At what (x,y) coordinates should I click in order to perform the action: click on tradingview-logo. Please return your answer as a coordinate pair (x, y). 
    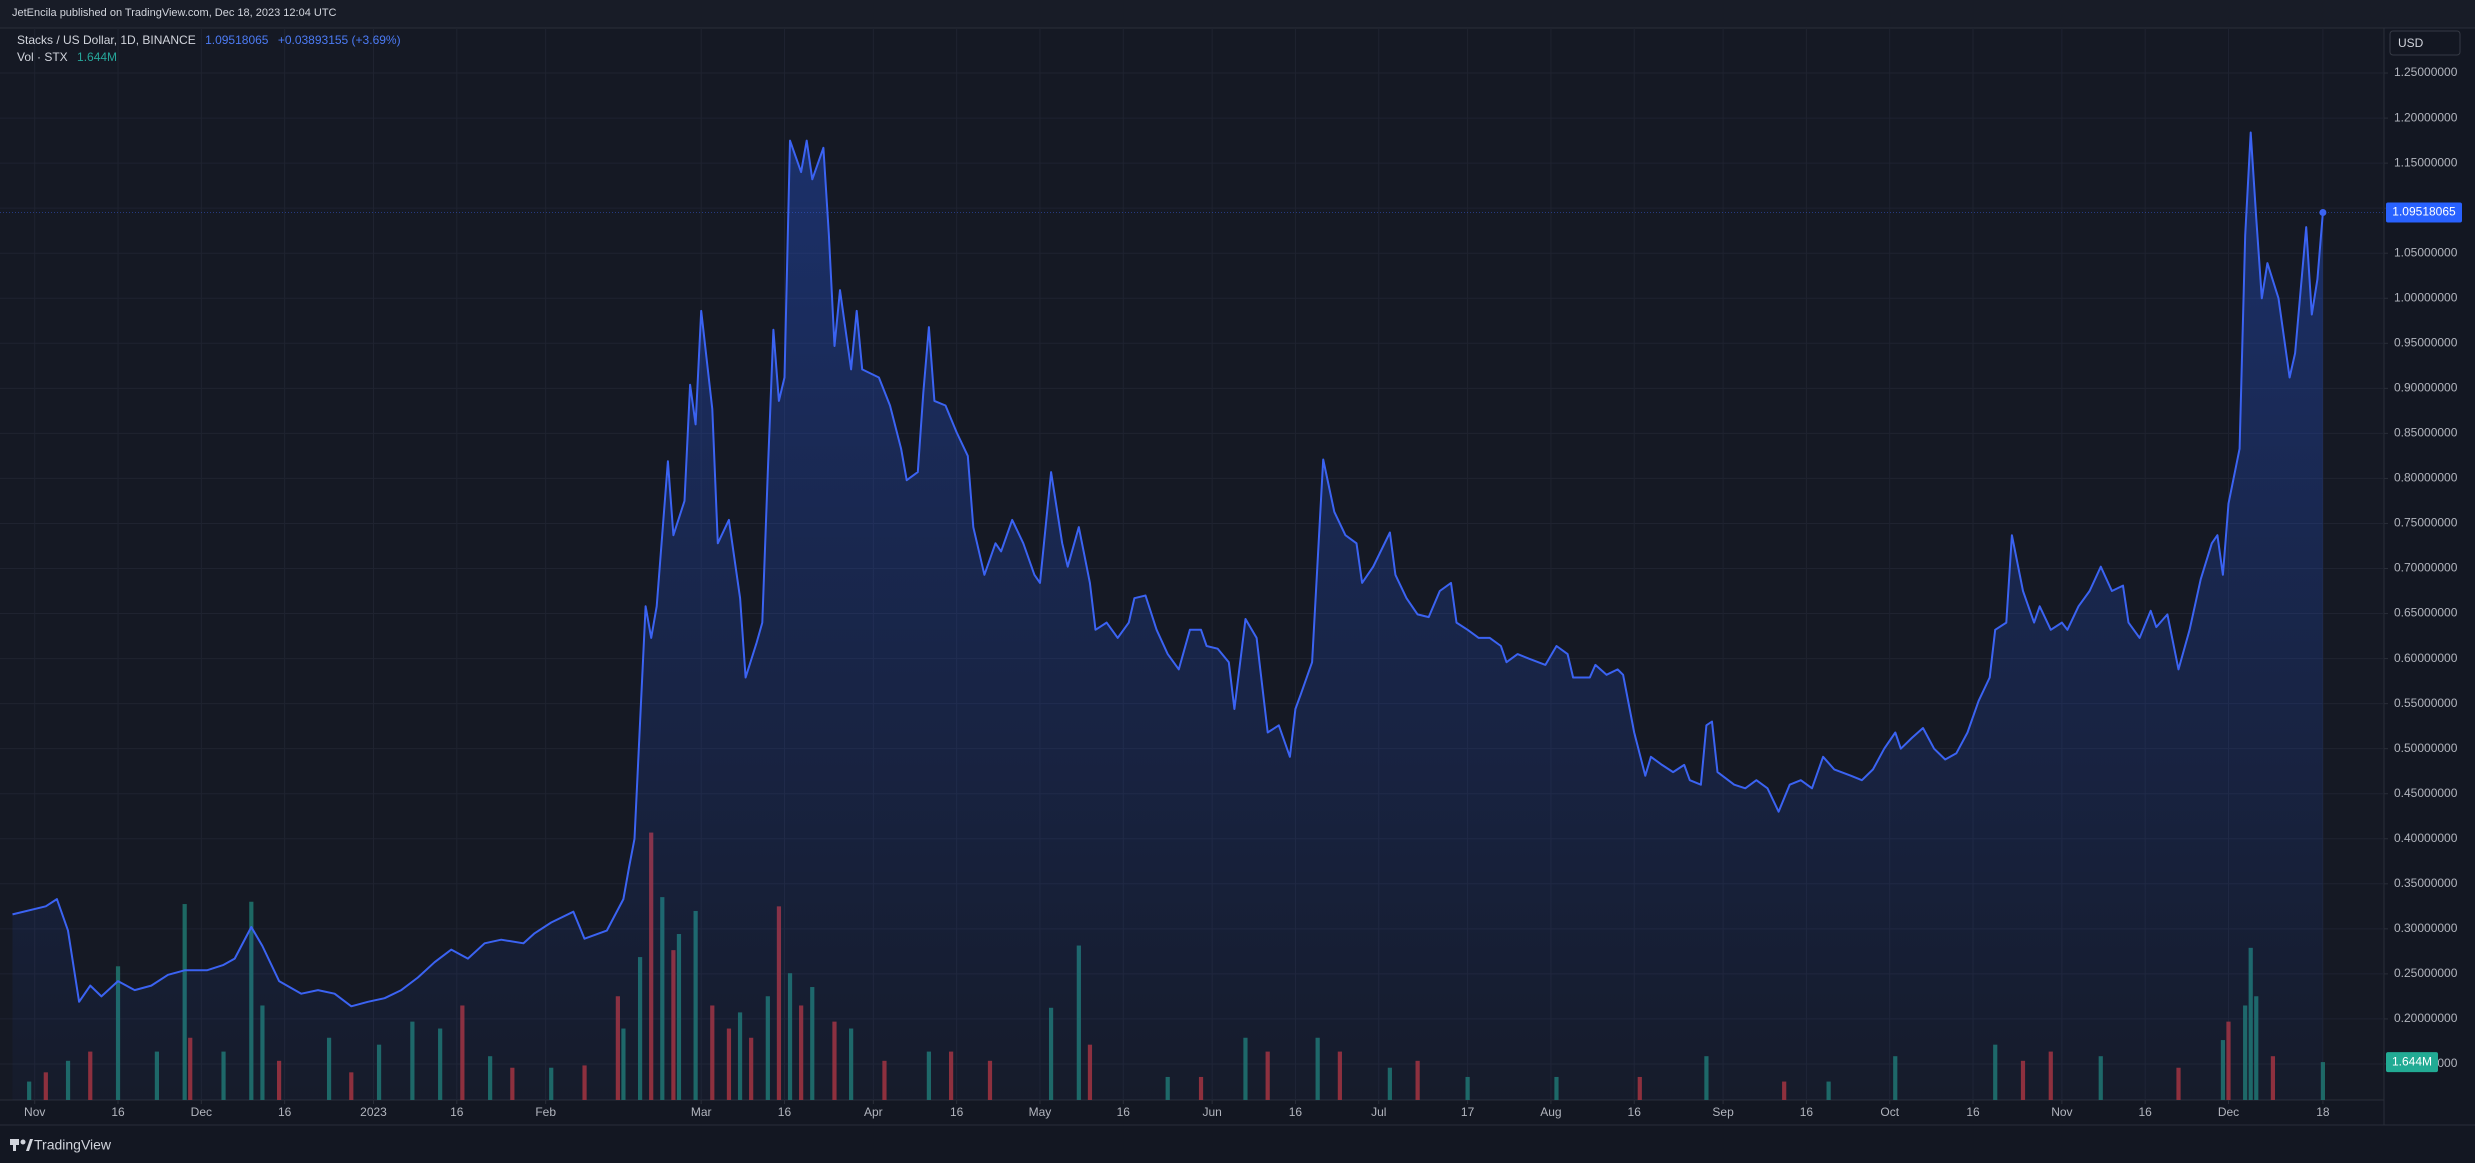
    Looking at the image, I should click on (21, 1145).